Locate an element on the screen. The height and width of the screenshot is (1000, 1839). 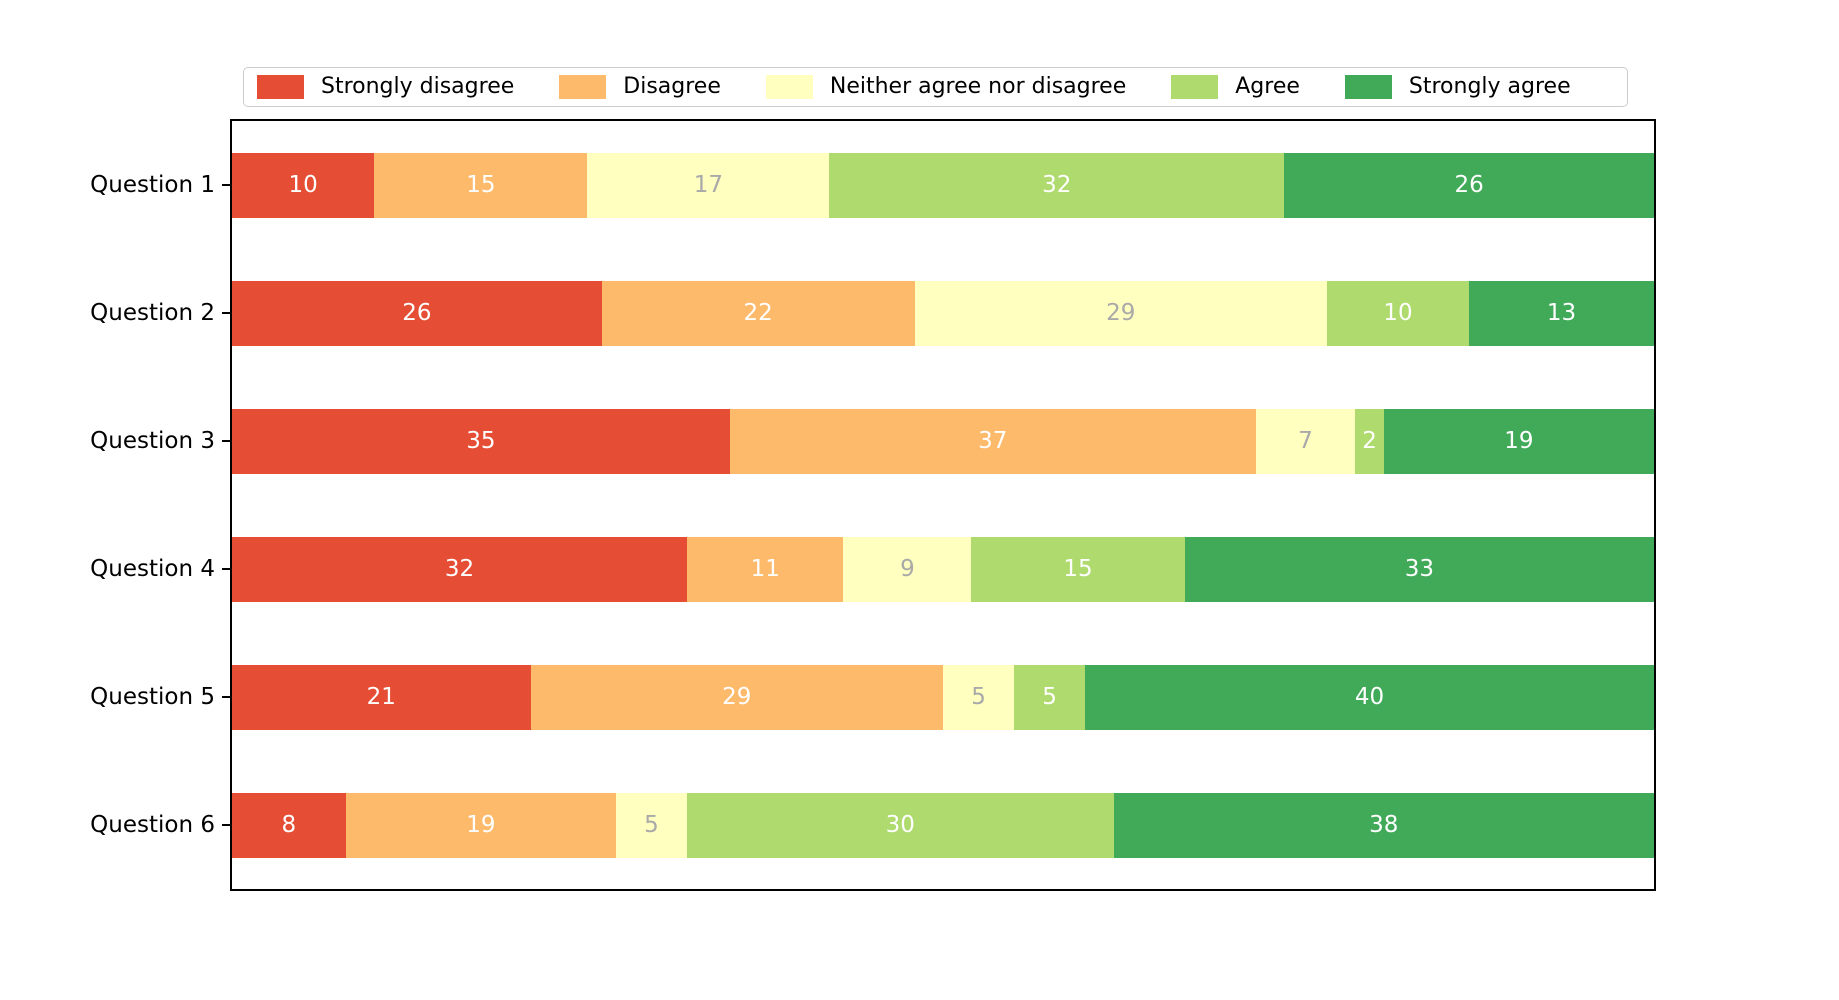
bar-segment: 37 is located at coordinates (992, 441).